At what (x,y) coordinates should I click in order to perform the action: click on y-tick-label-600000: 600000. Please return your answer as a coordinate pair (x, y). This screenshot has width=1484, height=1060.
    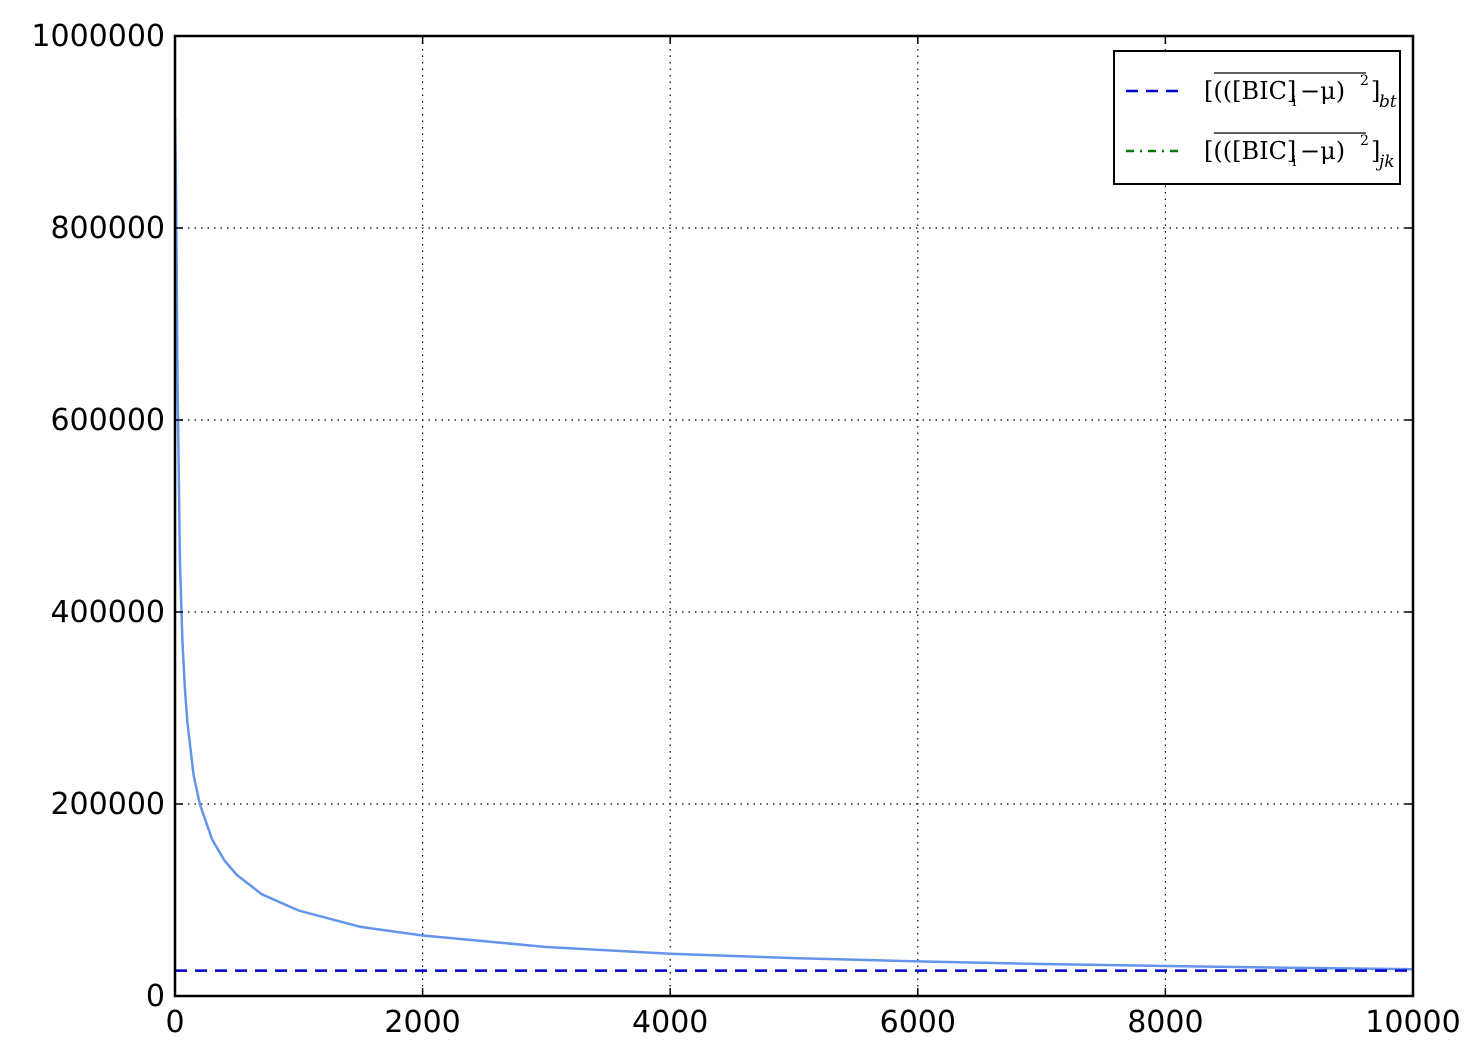
    Looking at the image, I should click on (107, 420).